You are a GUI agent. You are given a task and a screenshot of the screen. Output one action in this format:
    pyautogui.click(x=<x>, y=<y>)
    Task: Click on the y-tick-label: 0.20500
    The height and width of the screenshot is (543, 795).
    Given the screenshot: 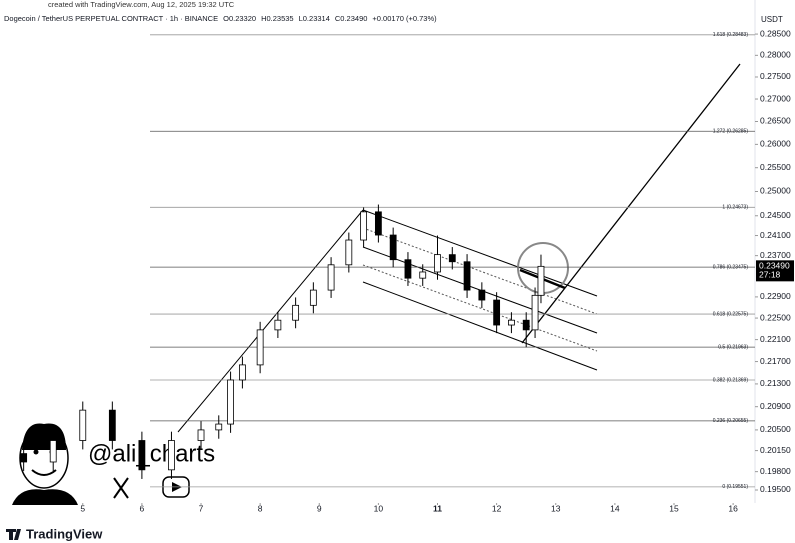 What is the action you would take?
    pyautogui.click(x=775, y=429)
    